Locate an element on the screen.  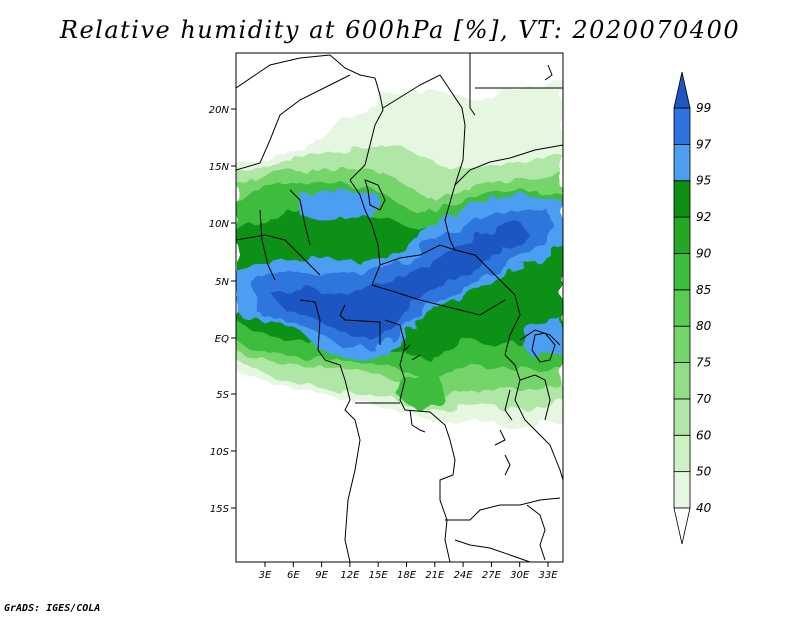
lat-tick-label: 5N is located at coordinates (222, 282).